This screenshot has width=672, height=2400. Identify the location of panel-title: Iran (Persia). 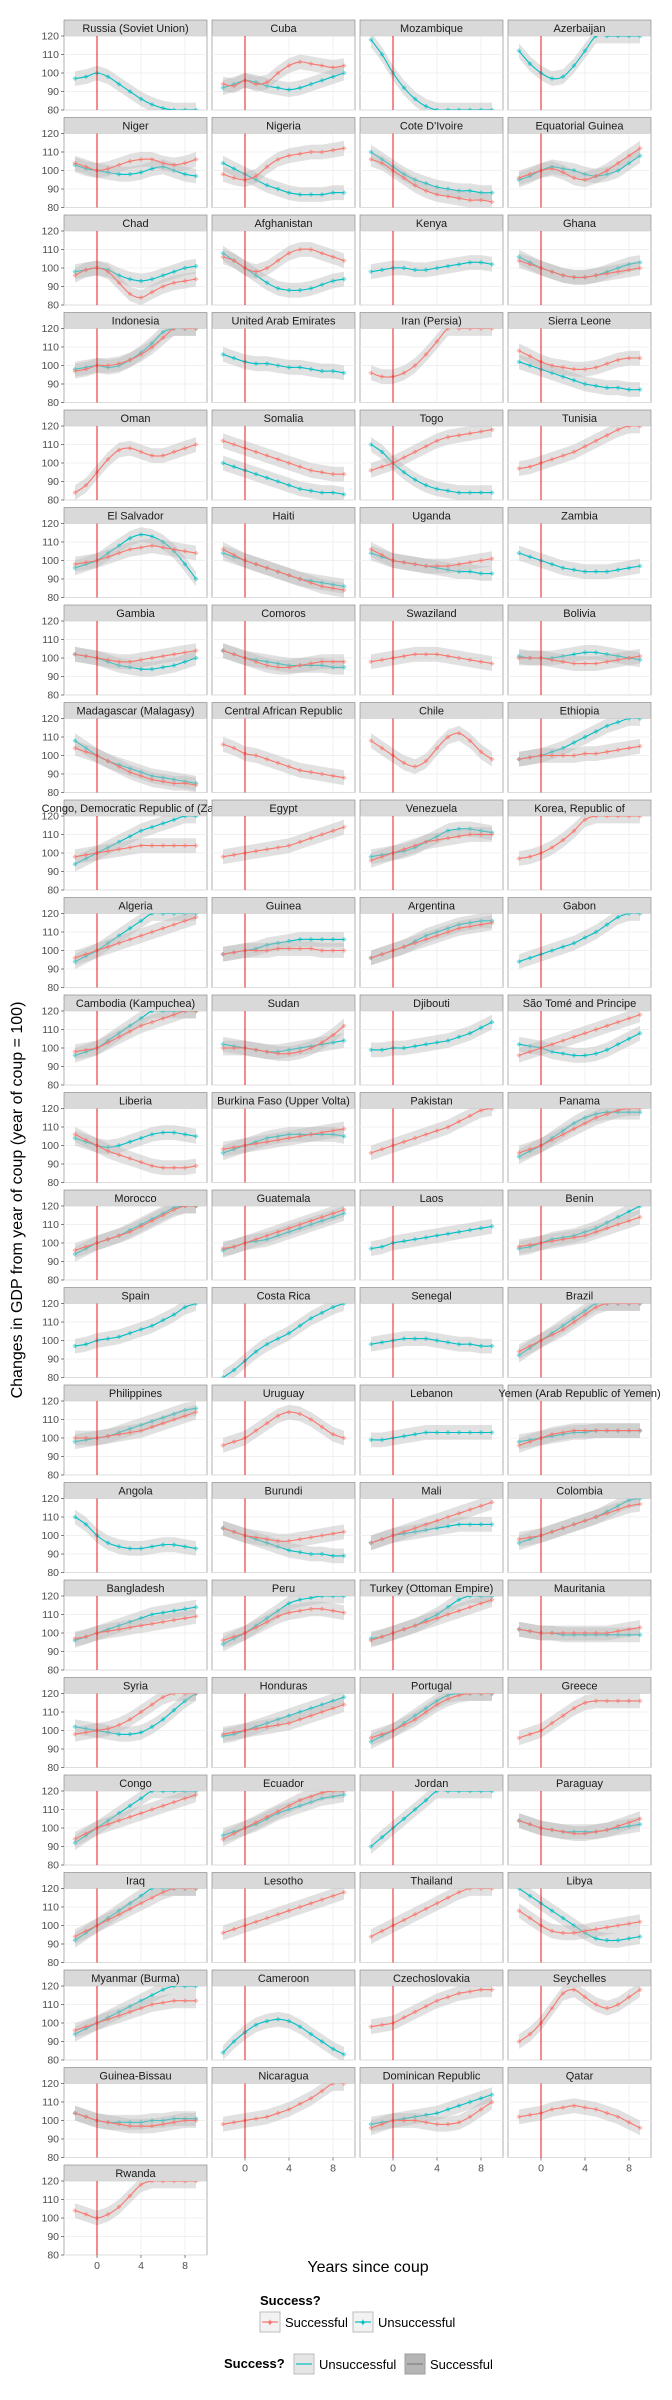
(431, 322).